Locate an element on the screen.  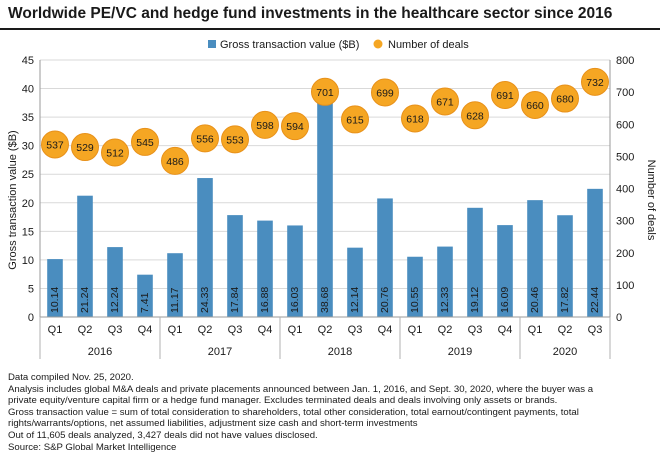
bar-value-label: 19.12 is located at coordinates (475, 300).